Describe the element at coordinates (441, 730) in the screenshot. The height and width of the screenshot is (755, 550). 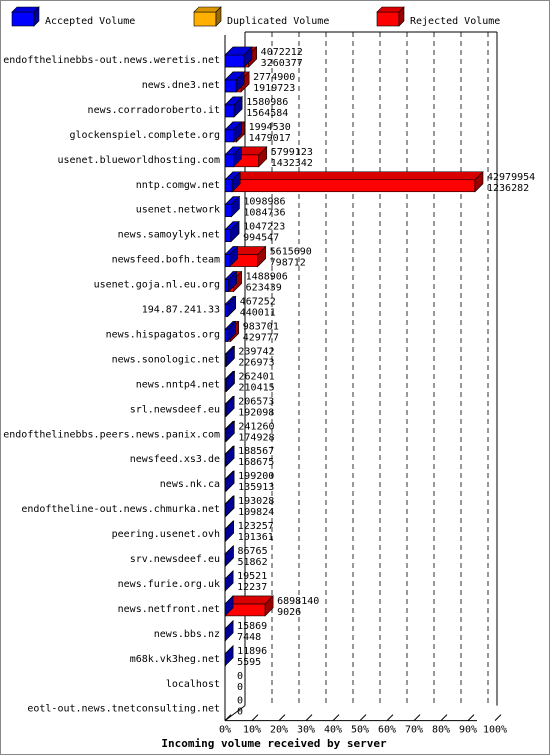
I see `x-tick-label: 80%` at that location.